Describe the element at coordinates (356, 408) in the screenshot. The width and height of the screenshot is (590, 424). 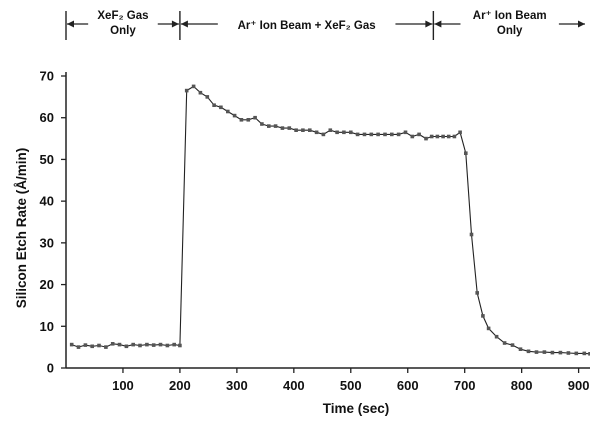
I see `x-axis-title: Time (sec)` at that location.